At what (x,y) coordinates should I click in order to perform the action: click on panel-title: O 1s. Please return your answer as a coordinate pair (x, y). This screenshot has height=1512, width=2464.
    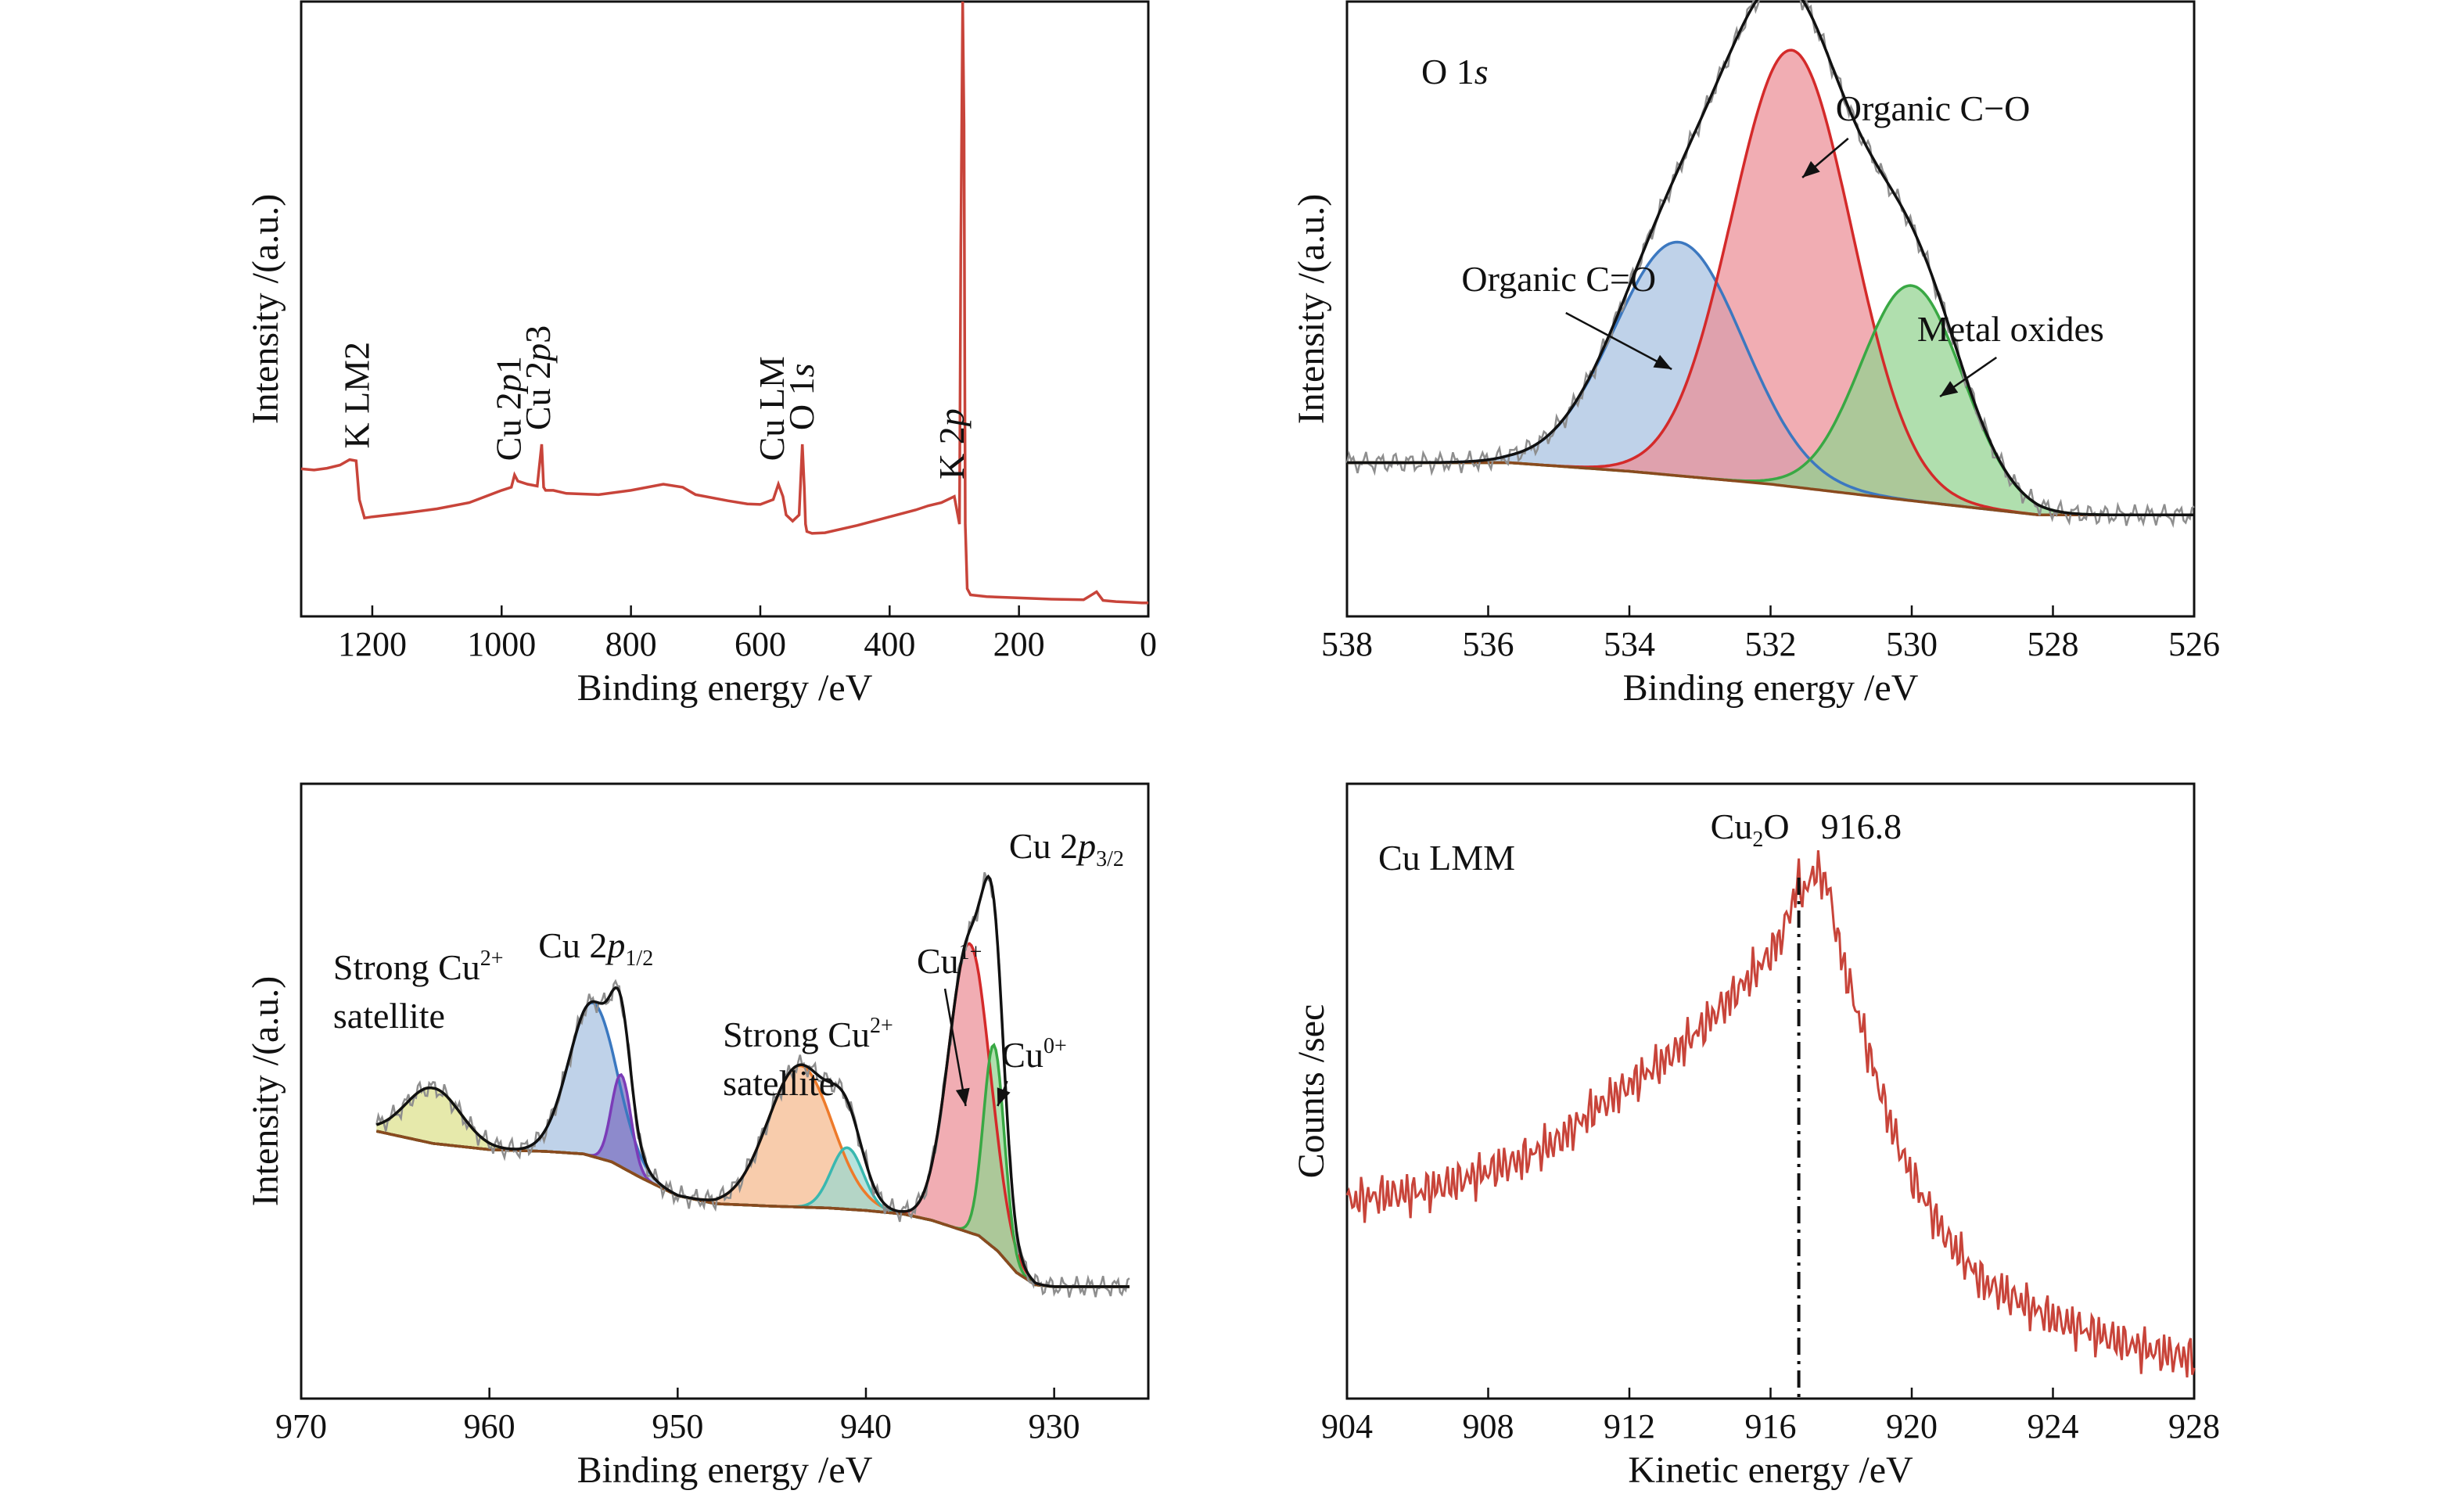
    Looking at the image, I should click on (1455, 72).